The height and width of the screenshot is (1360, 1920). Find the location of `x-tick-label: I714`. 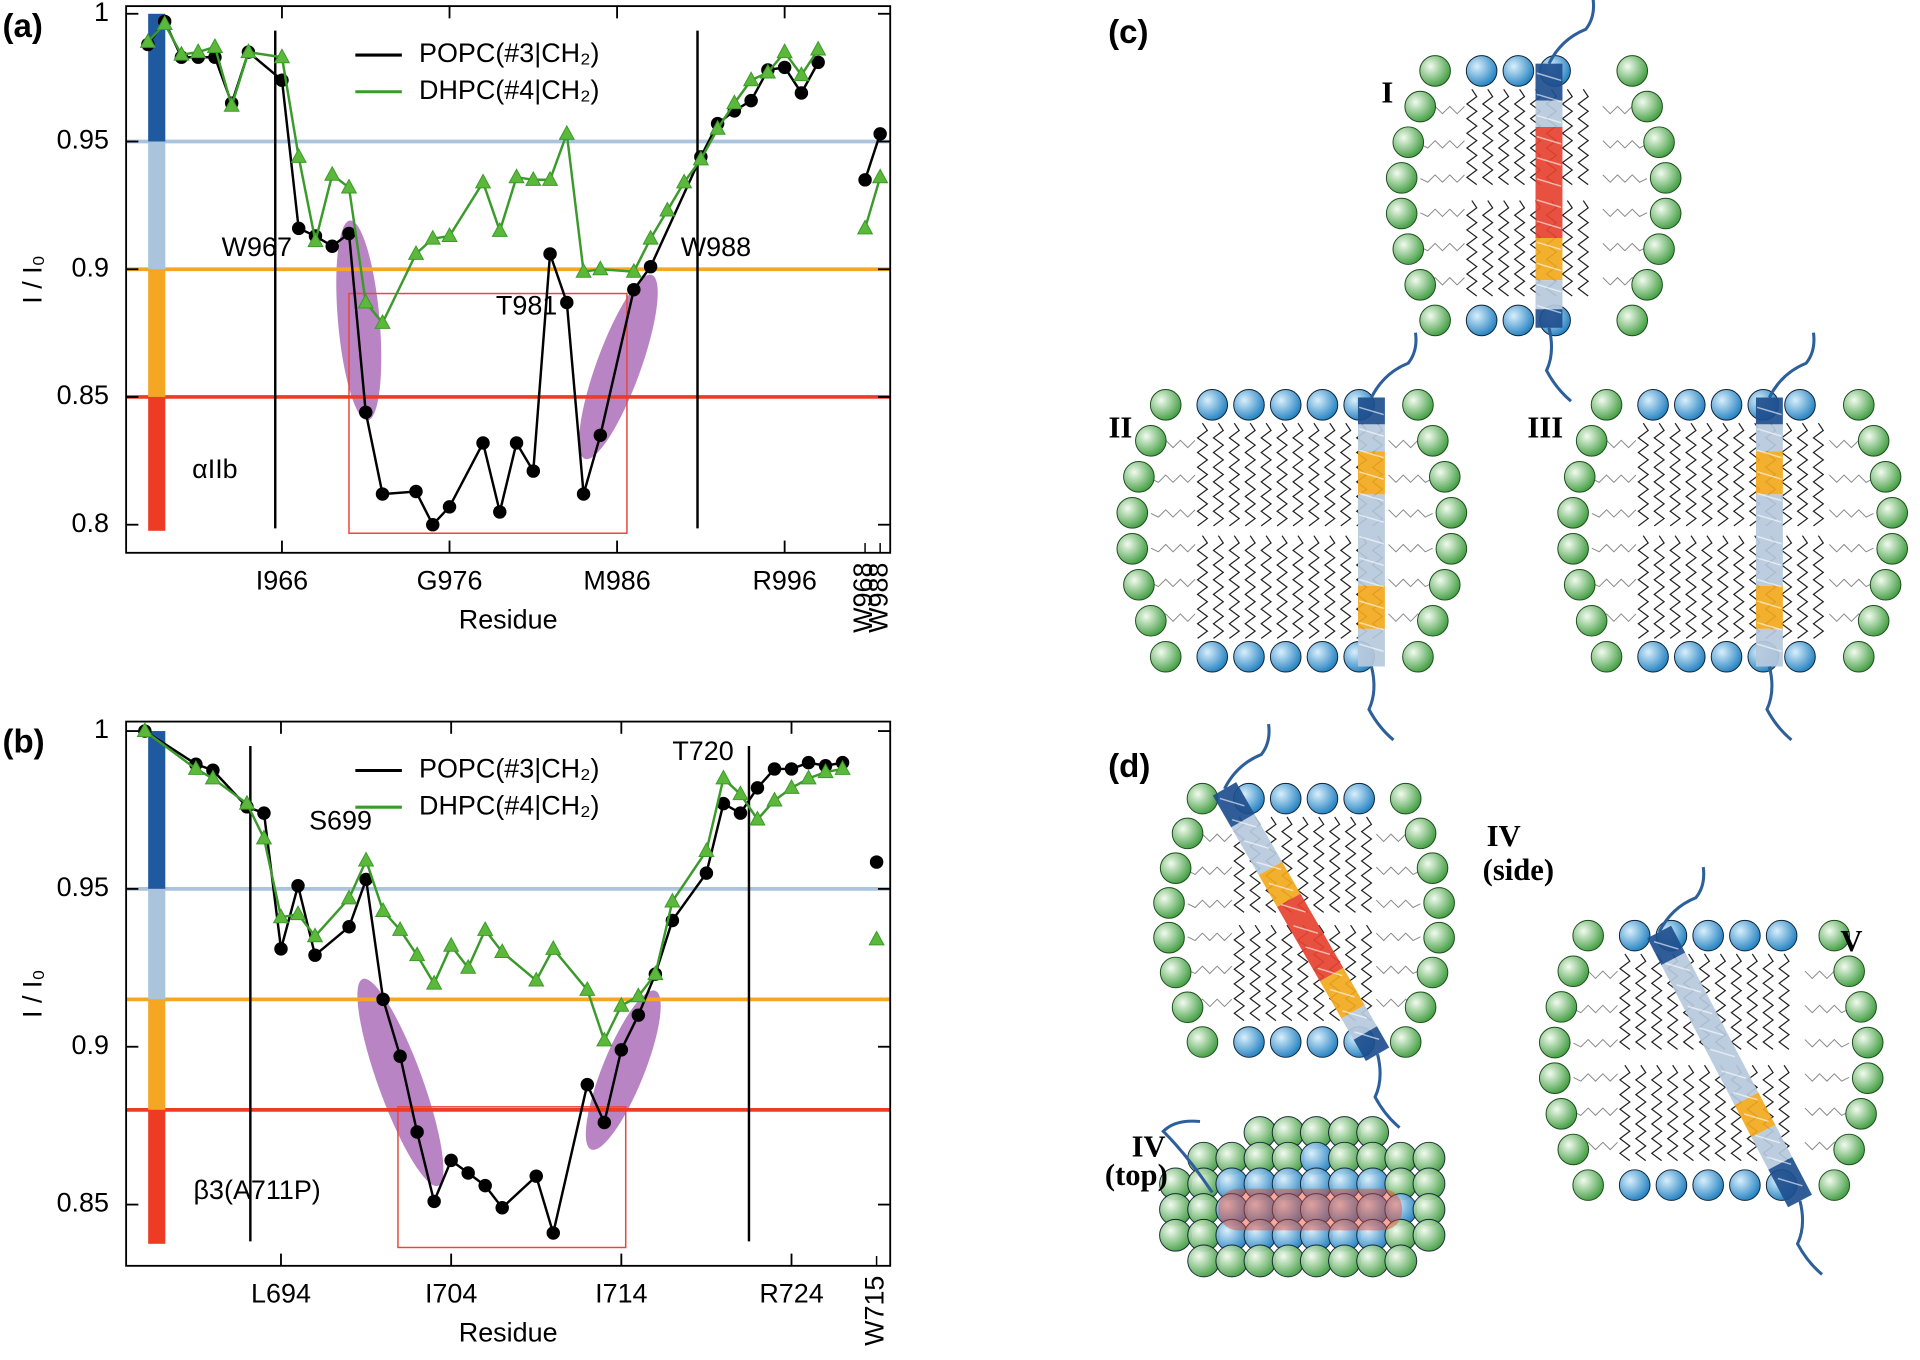

x-tick-label: I714 is located at coordinates (621, 1293).